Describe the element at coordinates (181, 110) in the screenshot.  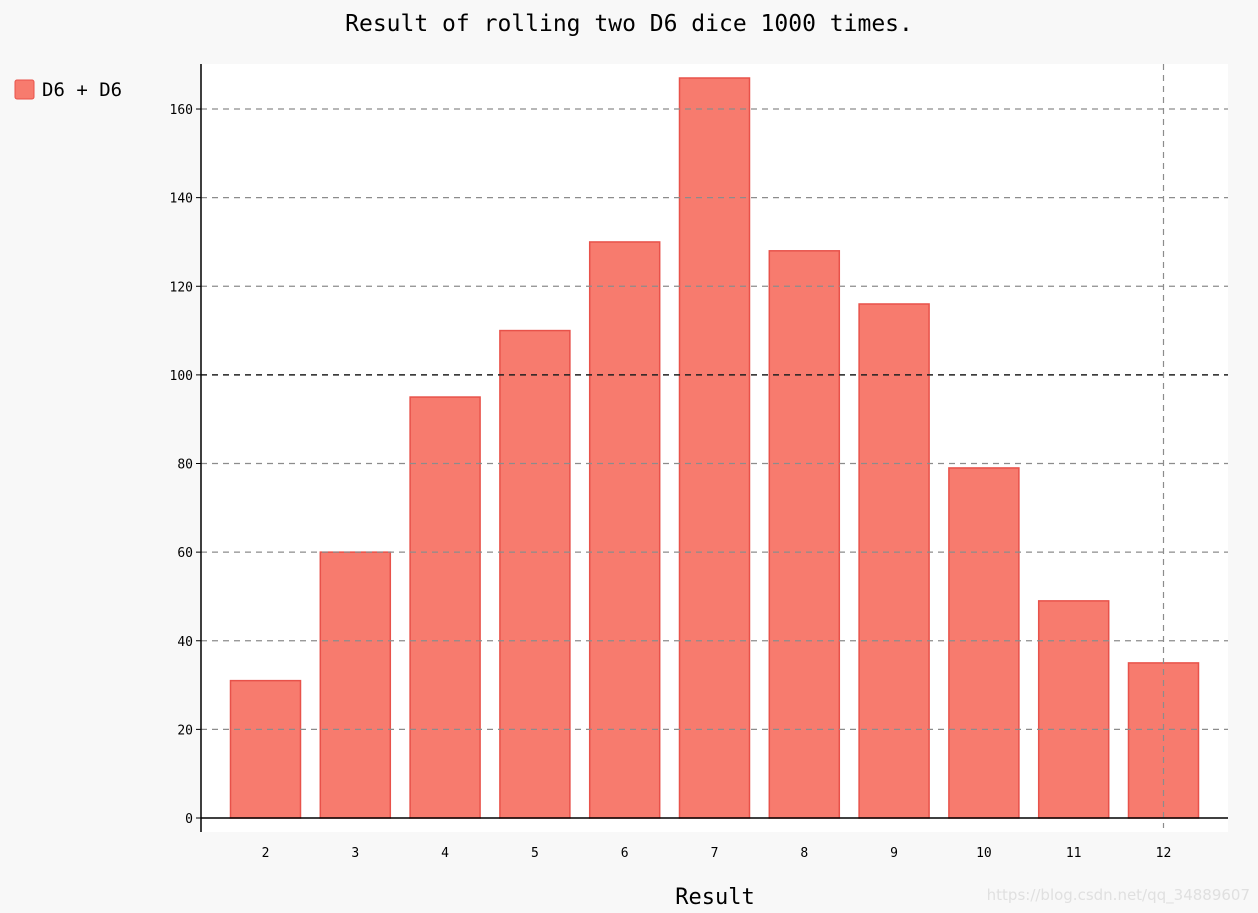
I see `y-tick-label-160: 160` at that location.